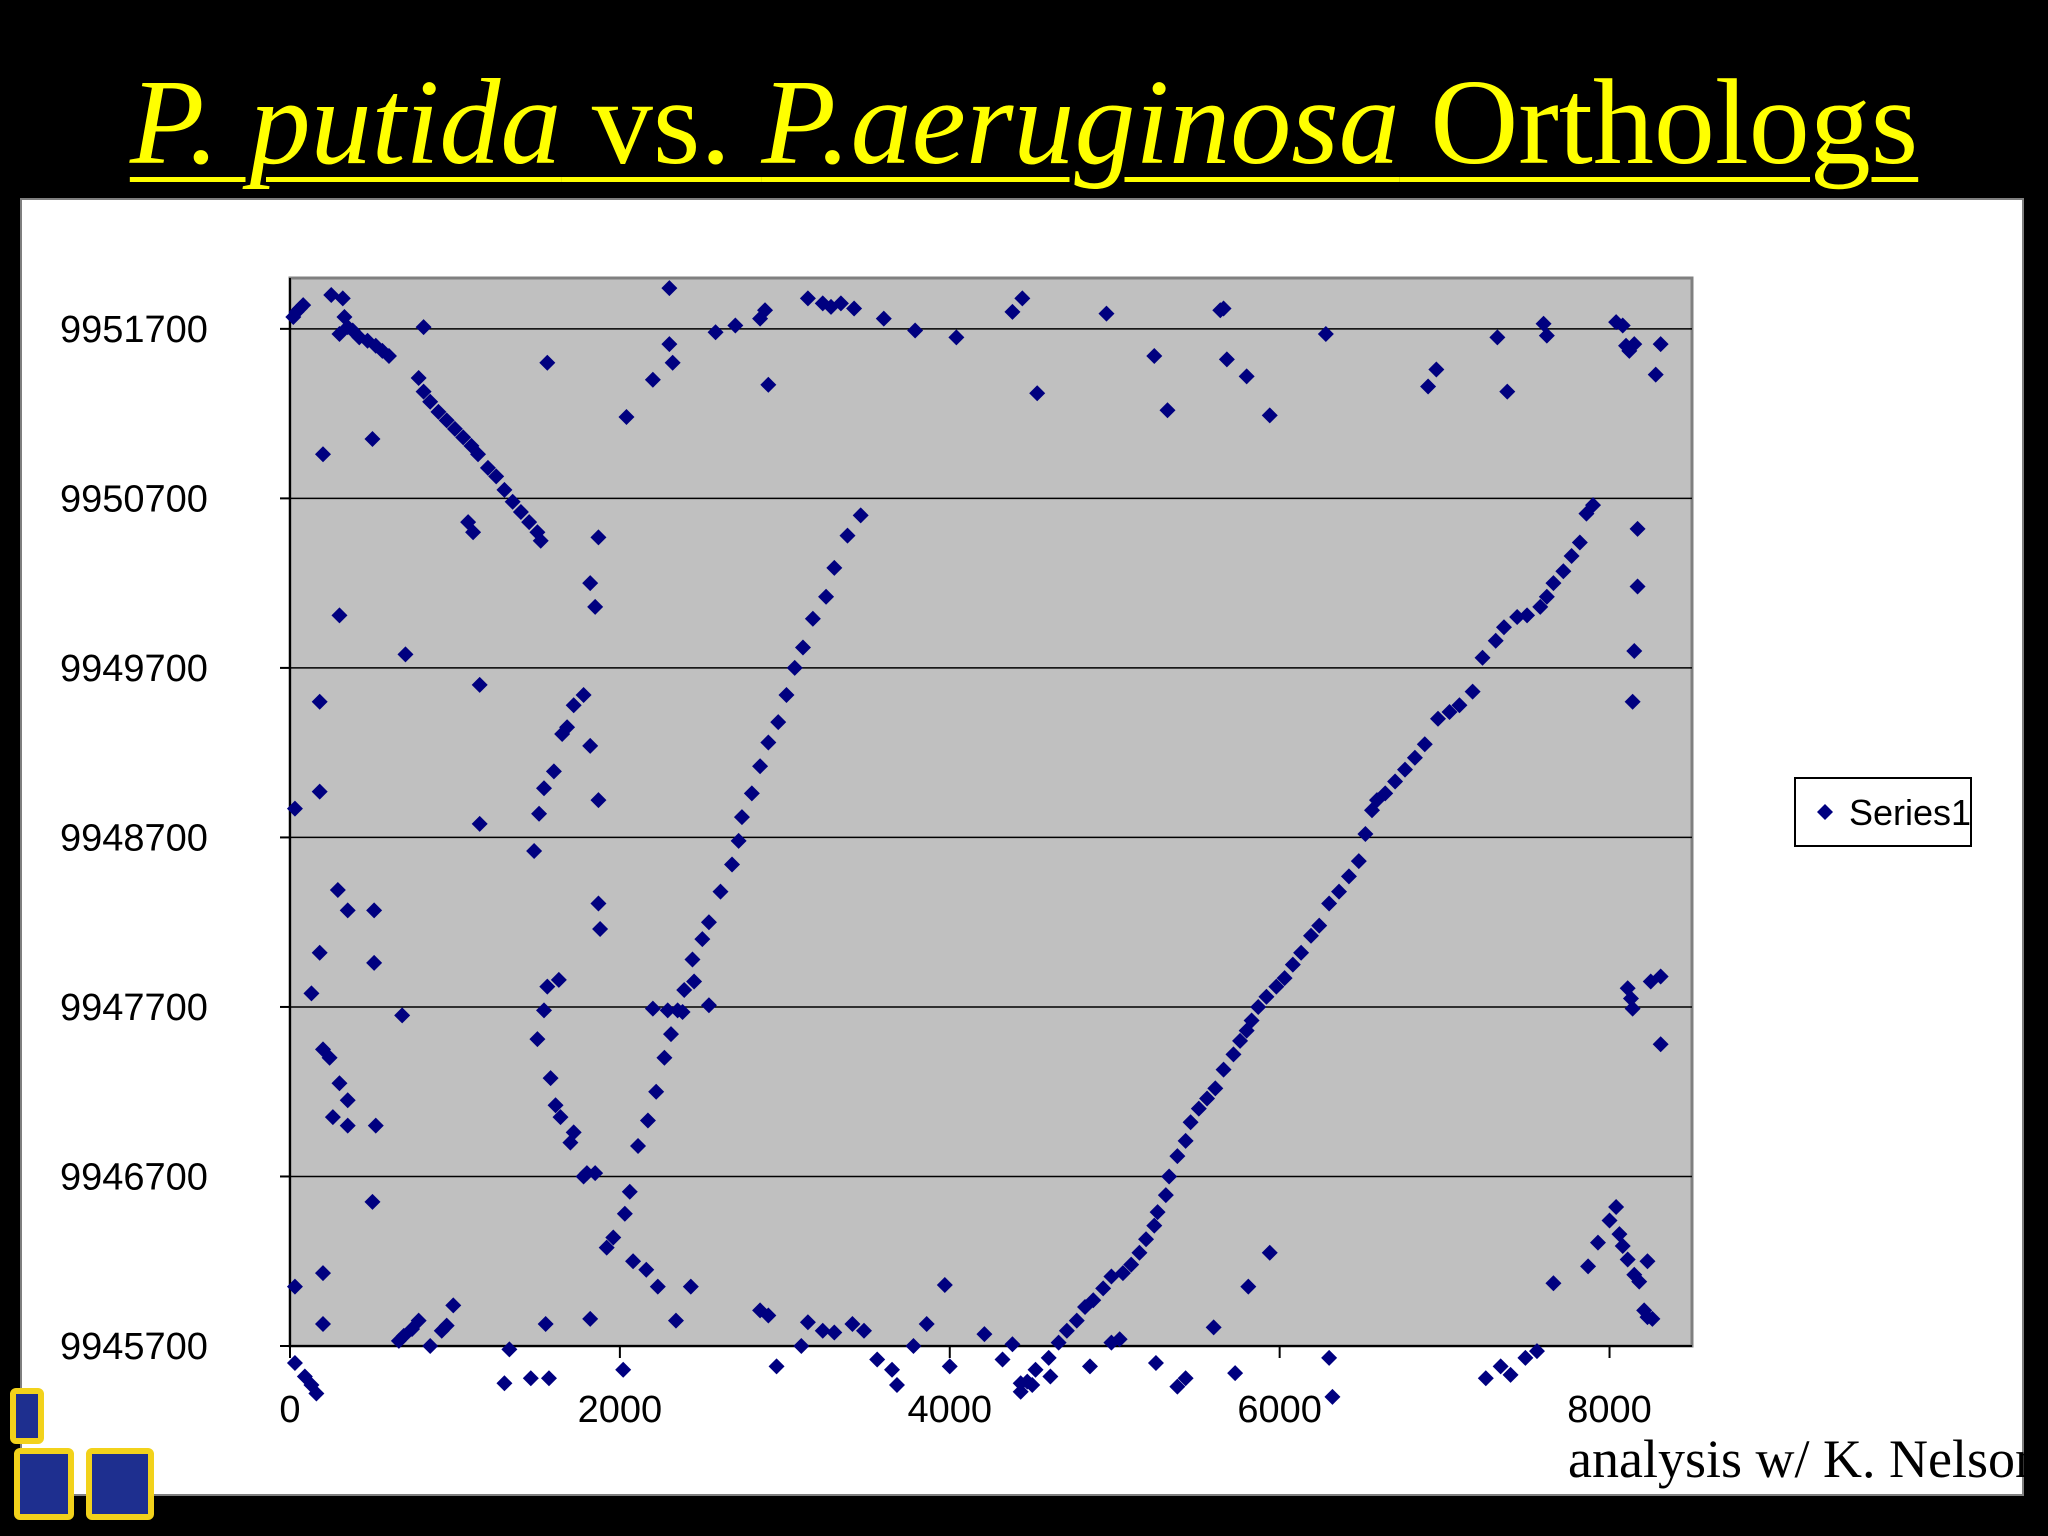 Image resolution: width=2048 pixels, height=1536 pixels. What do you see at coordinates (949, 1410) in the screenshot?
I see `x-tick-label: 4000` at bounding box center [949, 1410].